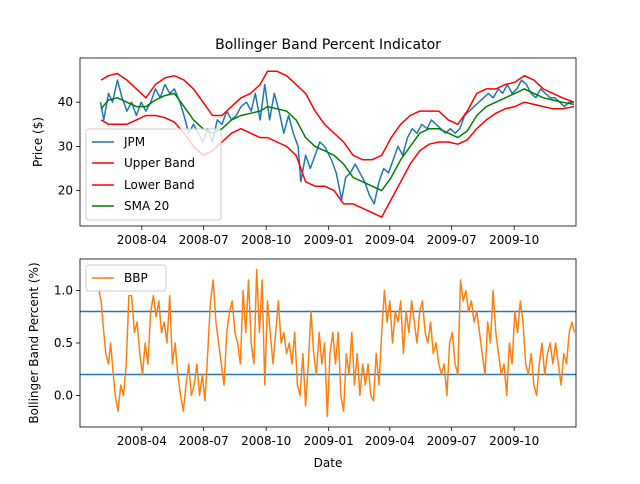 This screenshot has width=640, height=484. Describe the element at coordinates (136, 278) in the screenshot. I see `legend-label-bbp: BBP` at that location.